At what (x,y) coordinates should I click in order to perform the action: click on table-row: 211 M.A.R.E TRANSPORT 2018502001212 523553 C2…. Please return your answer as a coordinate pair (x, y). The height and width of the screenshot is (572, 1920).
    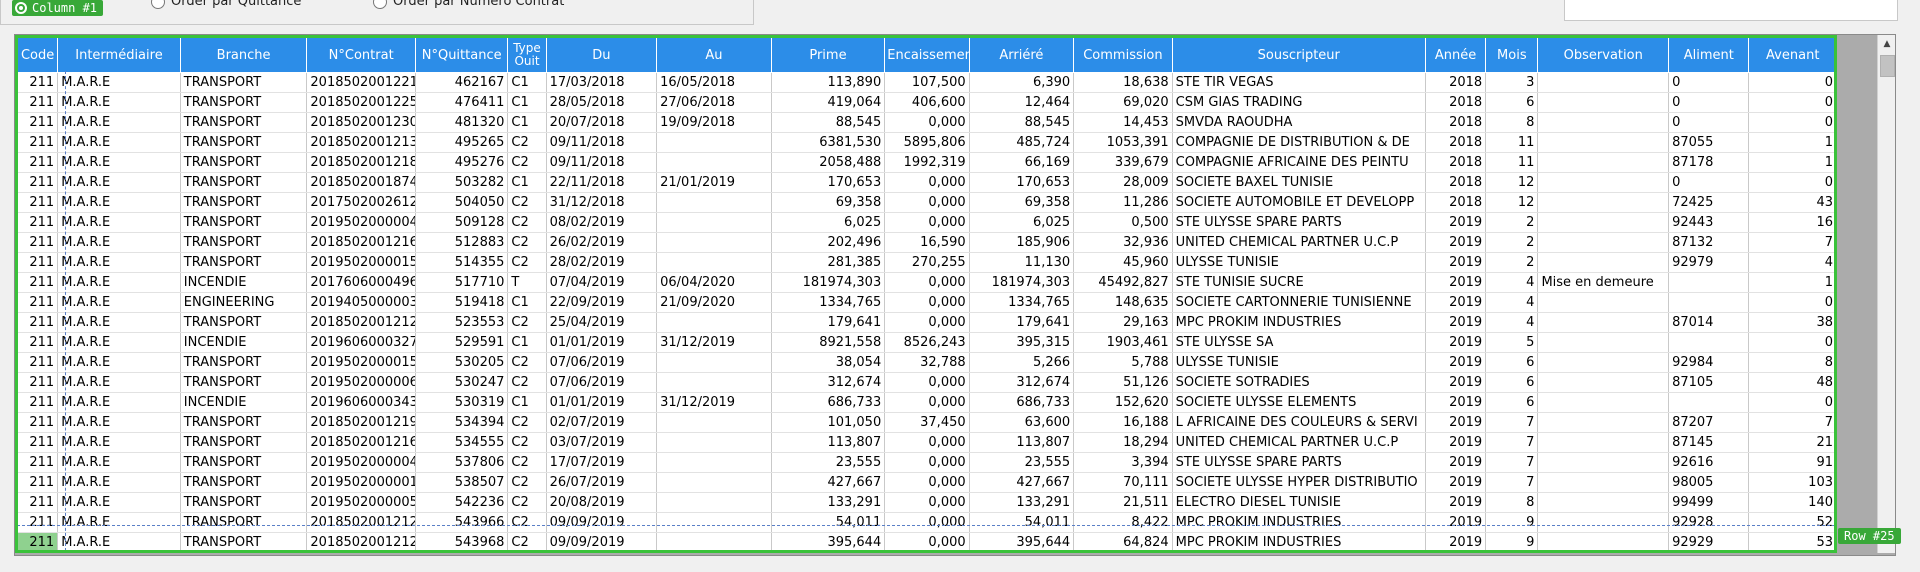
    Looking at the image, I should click on (927, 322).